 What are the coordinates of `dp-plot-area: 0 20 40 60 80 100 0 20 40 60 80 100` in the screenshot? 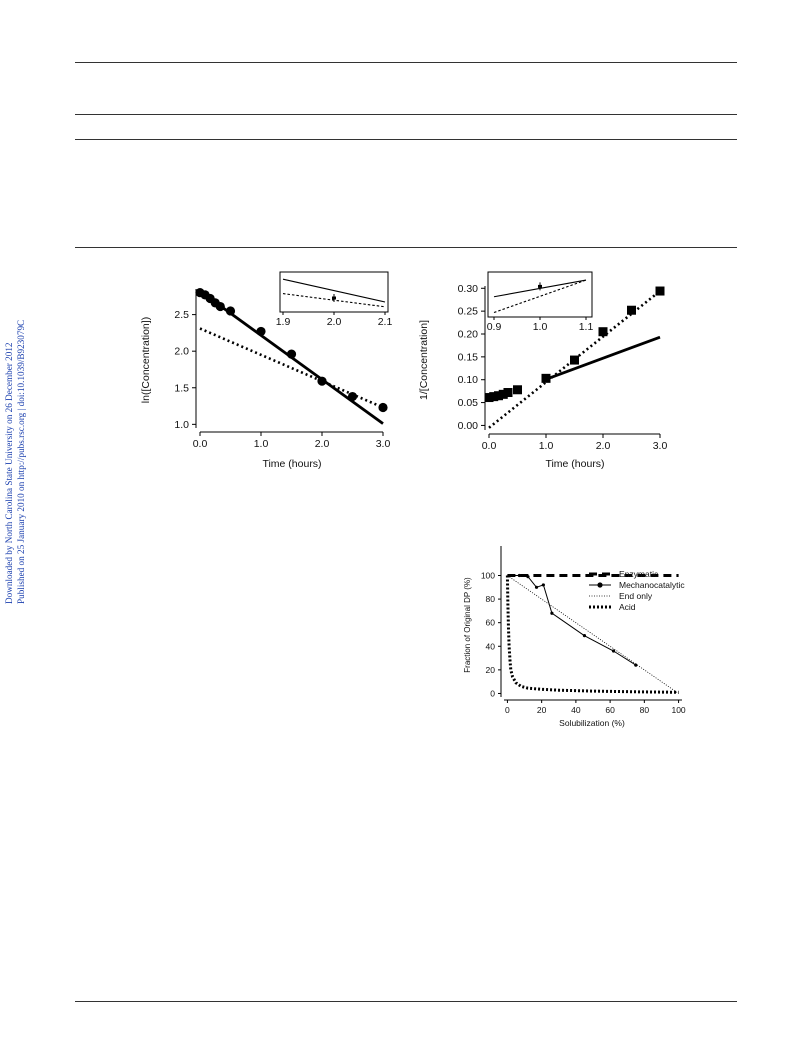 It's located at (583, 630).